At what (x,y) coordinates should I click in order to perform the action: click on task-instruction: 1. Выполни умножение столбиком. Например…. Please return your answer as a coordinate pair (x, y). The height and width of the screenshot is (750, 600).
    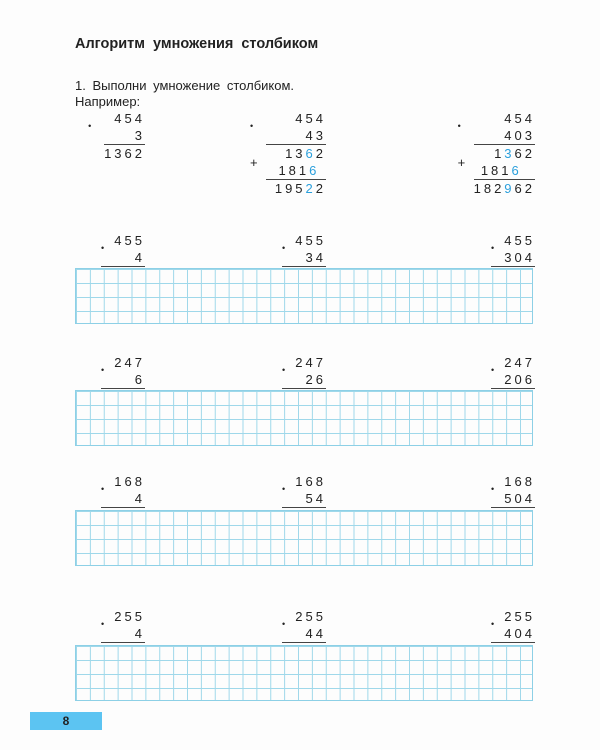
    Looking at the image, I should click on (184, 94).